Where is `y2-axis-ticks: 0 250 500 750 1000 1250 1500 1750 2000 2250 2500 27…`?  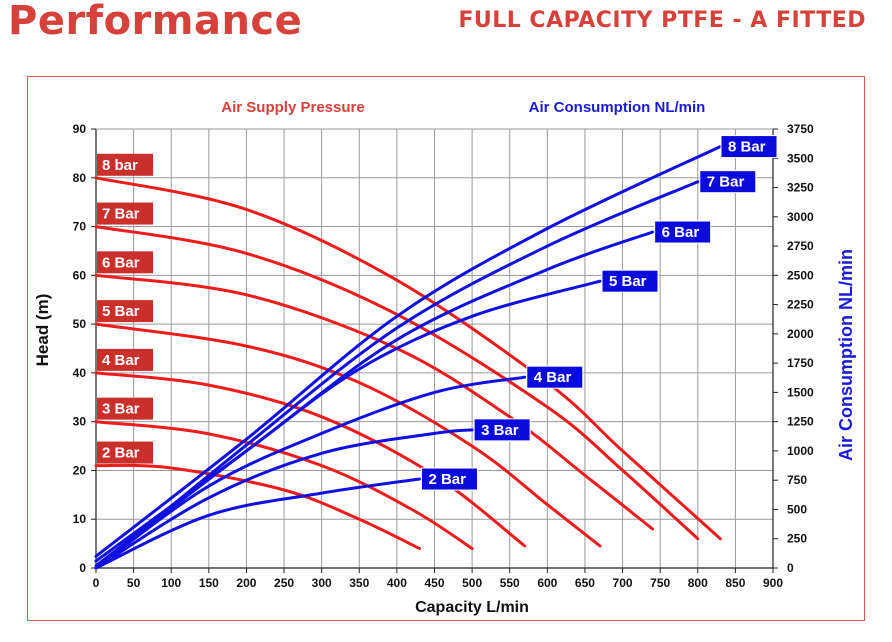
y2-axis-ticks: 0 250 500 750 1000 1250 1500 1750 2000 2250 2500 27… is located at coordinates (800, 348).